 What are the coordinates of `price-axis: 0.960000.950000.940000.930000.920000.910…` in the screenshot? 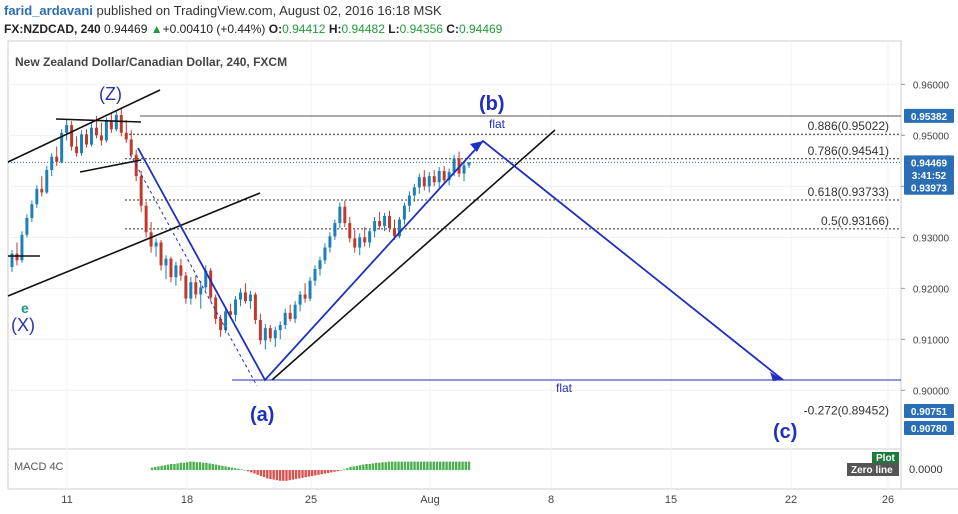 It's located at (925, 238).